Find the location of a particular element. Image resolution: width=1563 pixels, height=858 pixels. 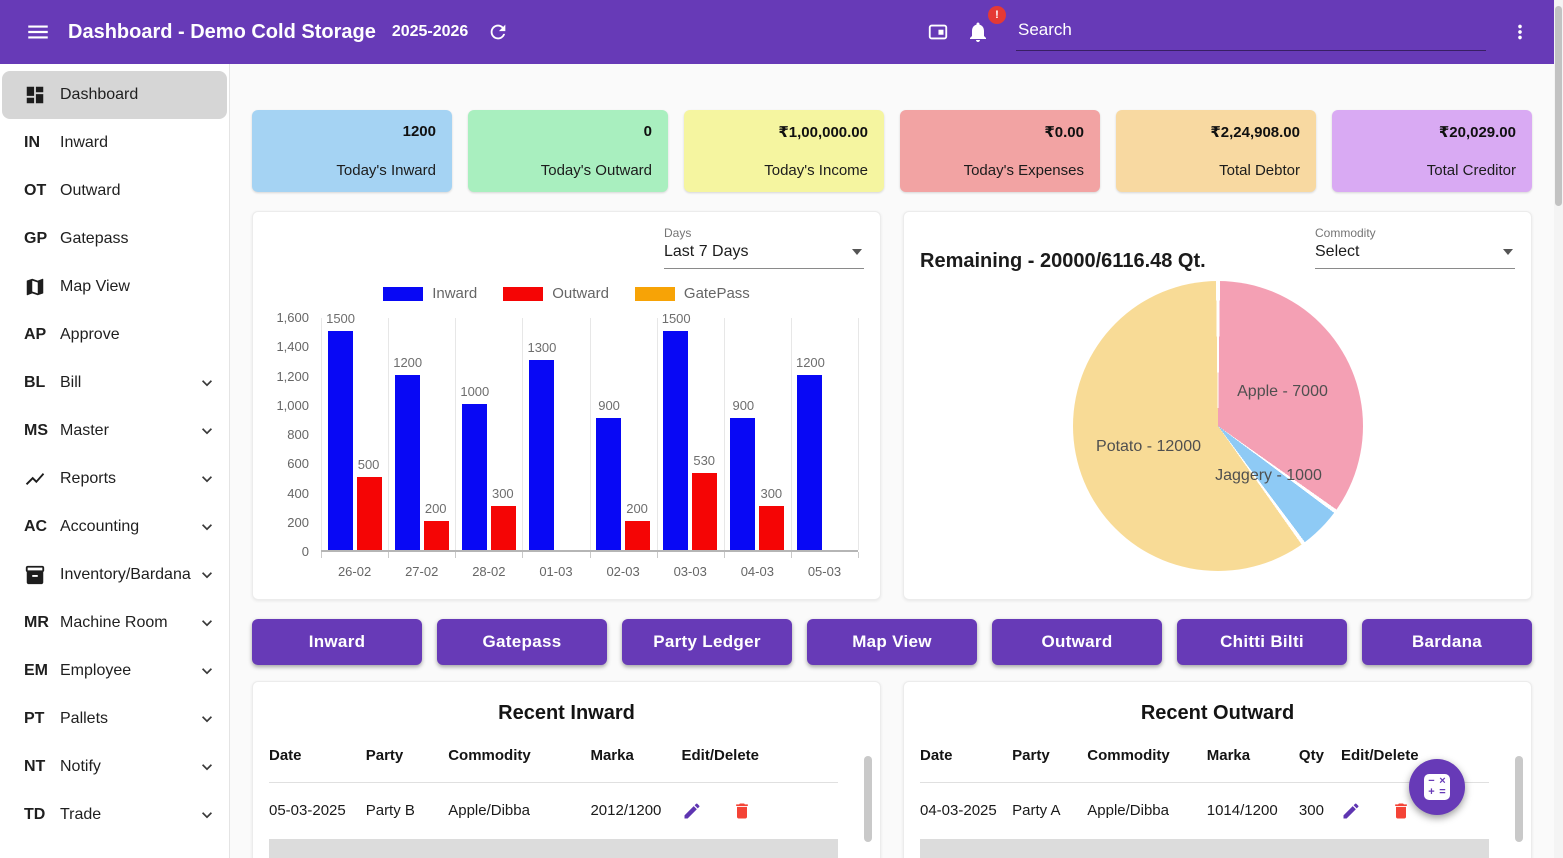

sidebar-item-abbr: GP is located at coordinates (36, 238).